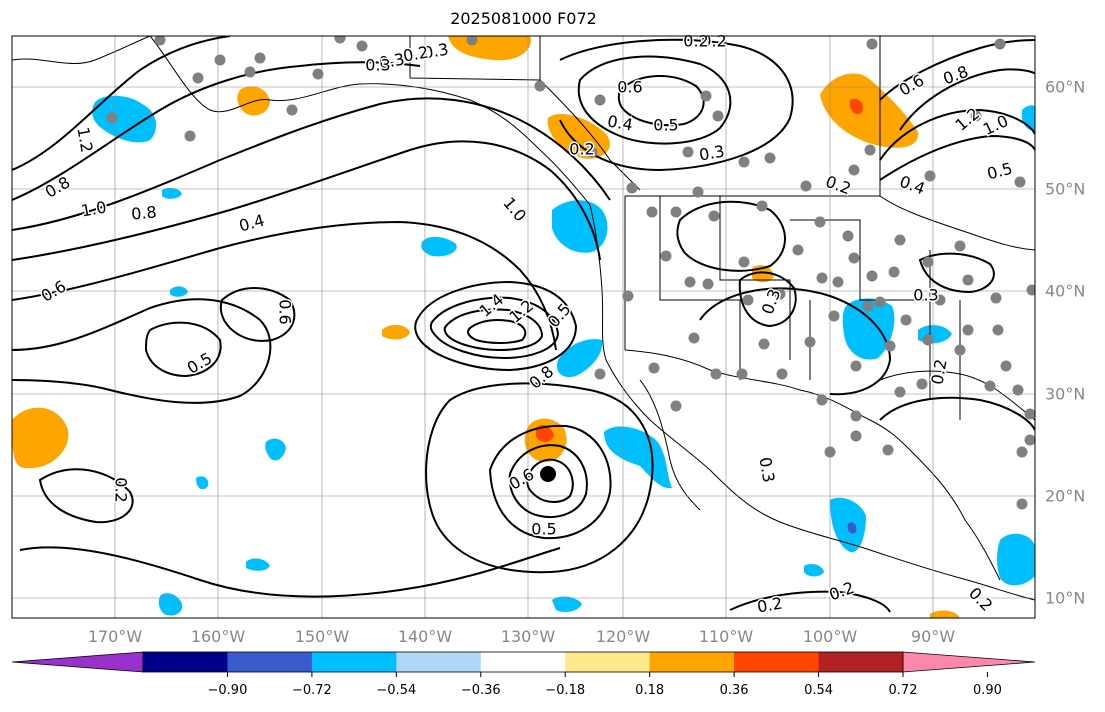 This screenshot has height=712, width=1105. What do you see at coordinates (933, 636) in the screenshot?
I see `longitude-label: 90°W` at bounding box center [933, 636].